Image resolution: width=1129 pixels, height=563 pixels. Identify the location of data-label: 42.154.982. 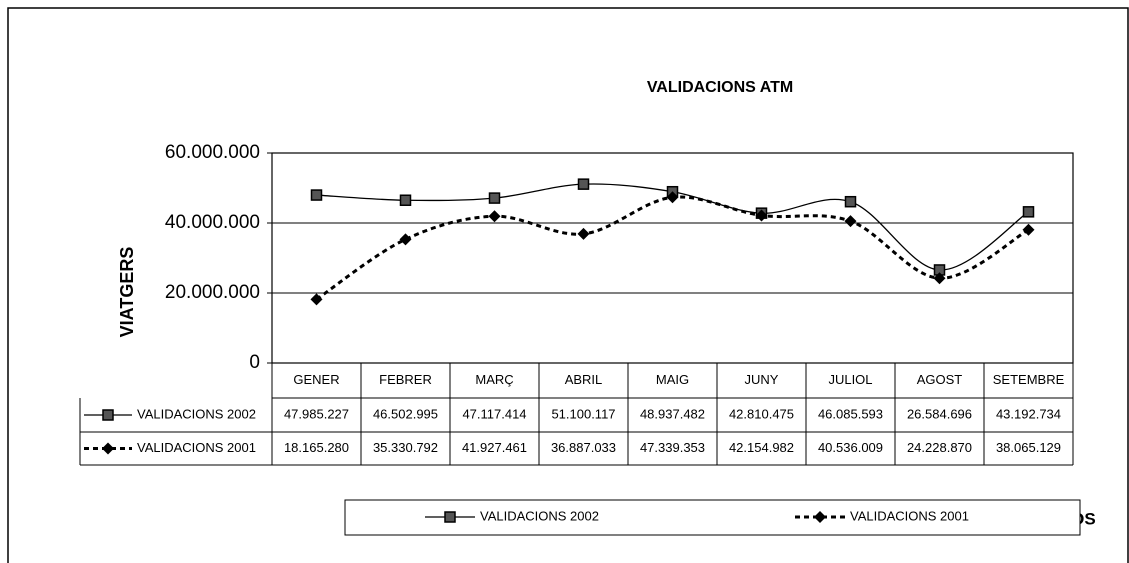
(761, 447).